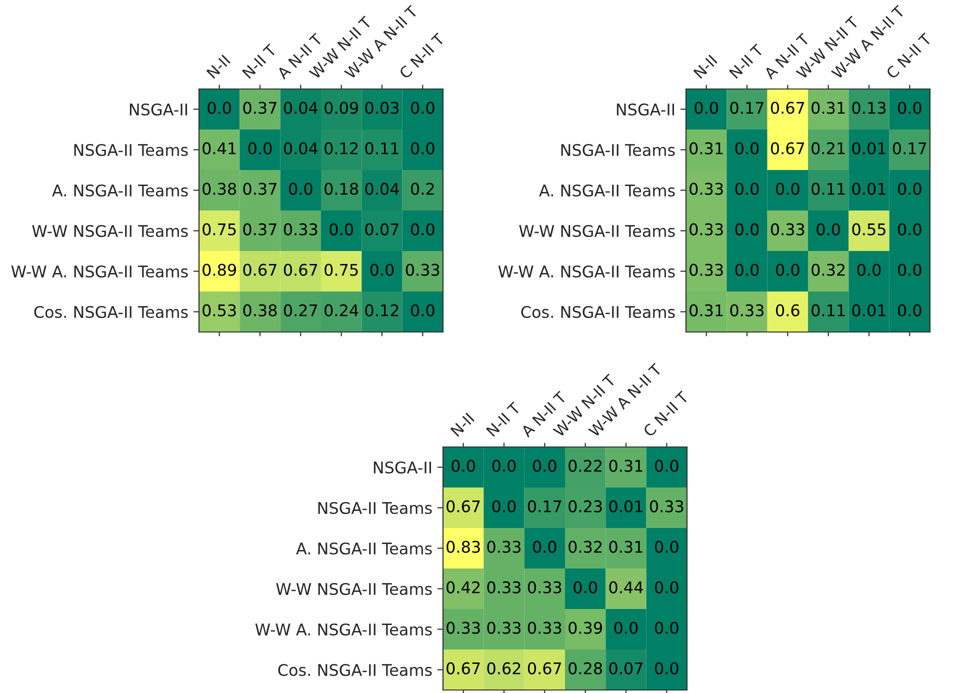 This screenshot has width=954, height=693. Describe the element at coordinates (705, 66) in the screenshot. I see `x-tick-label: N-II` at that location.